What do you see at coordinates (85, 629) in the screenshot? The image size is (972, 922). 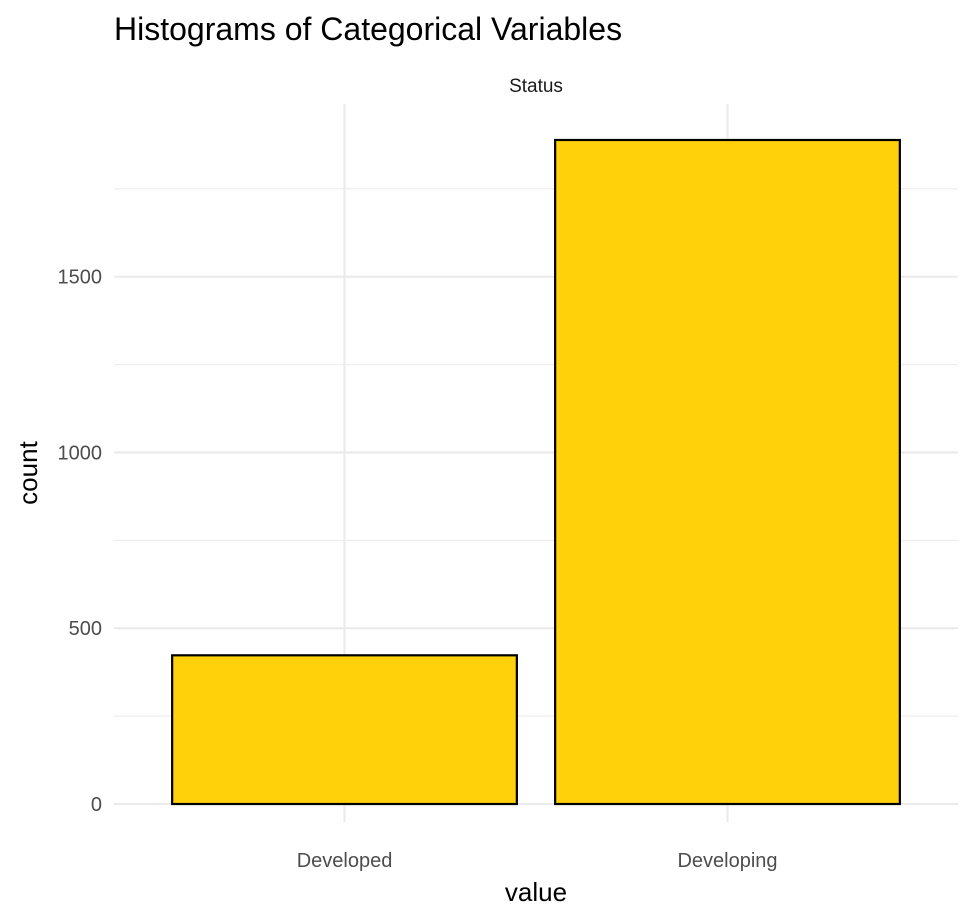 I see `y-tick-label: 500` at bounding box center [85, 629].